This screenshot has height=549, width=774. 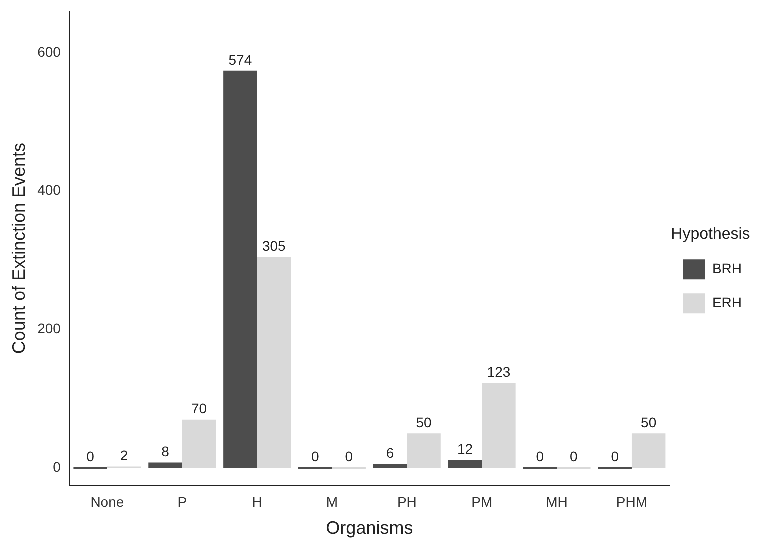 What do you see at coordinates (727, 302) in the screenshot?
I see `legend-label: ERH` at bounding box center [727, 302].